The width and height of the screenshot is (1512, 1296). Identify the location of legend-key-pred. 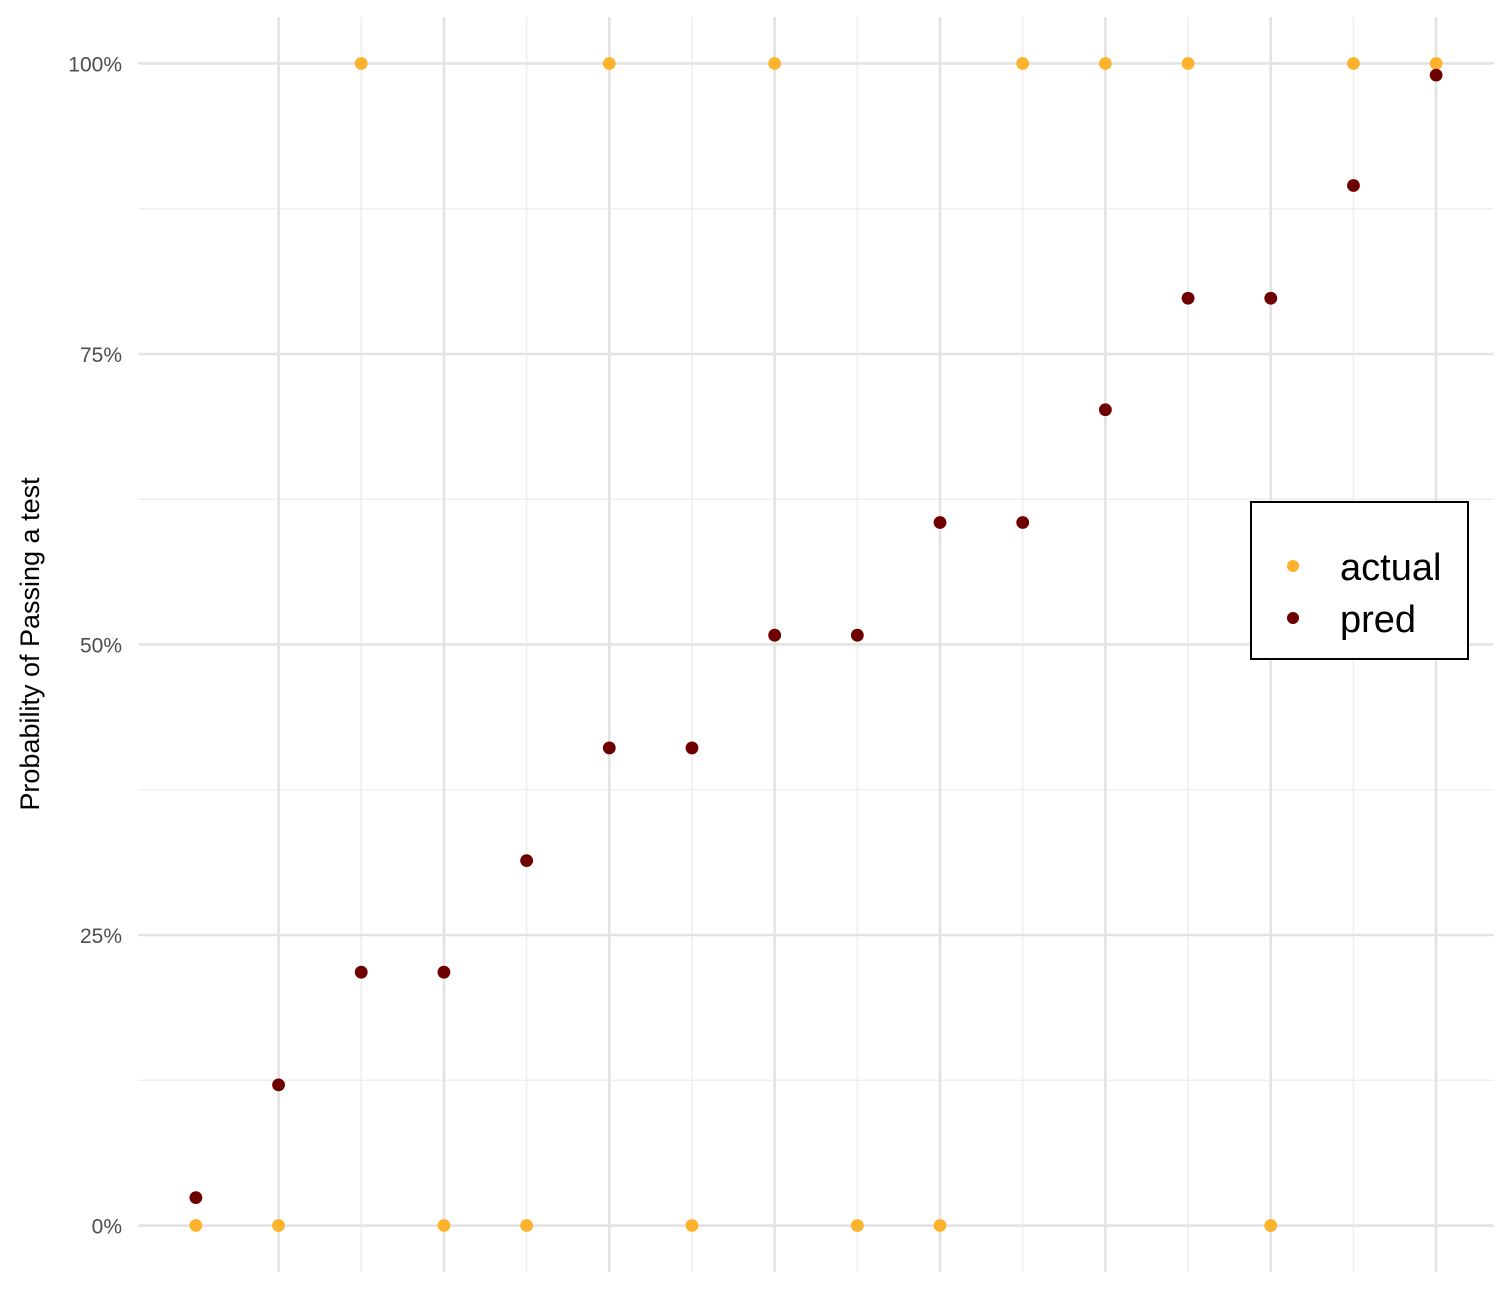
(1293, 618).